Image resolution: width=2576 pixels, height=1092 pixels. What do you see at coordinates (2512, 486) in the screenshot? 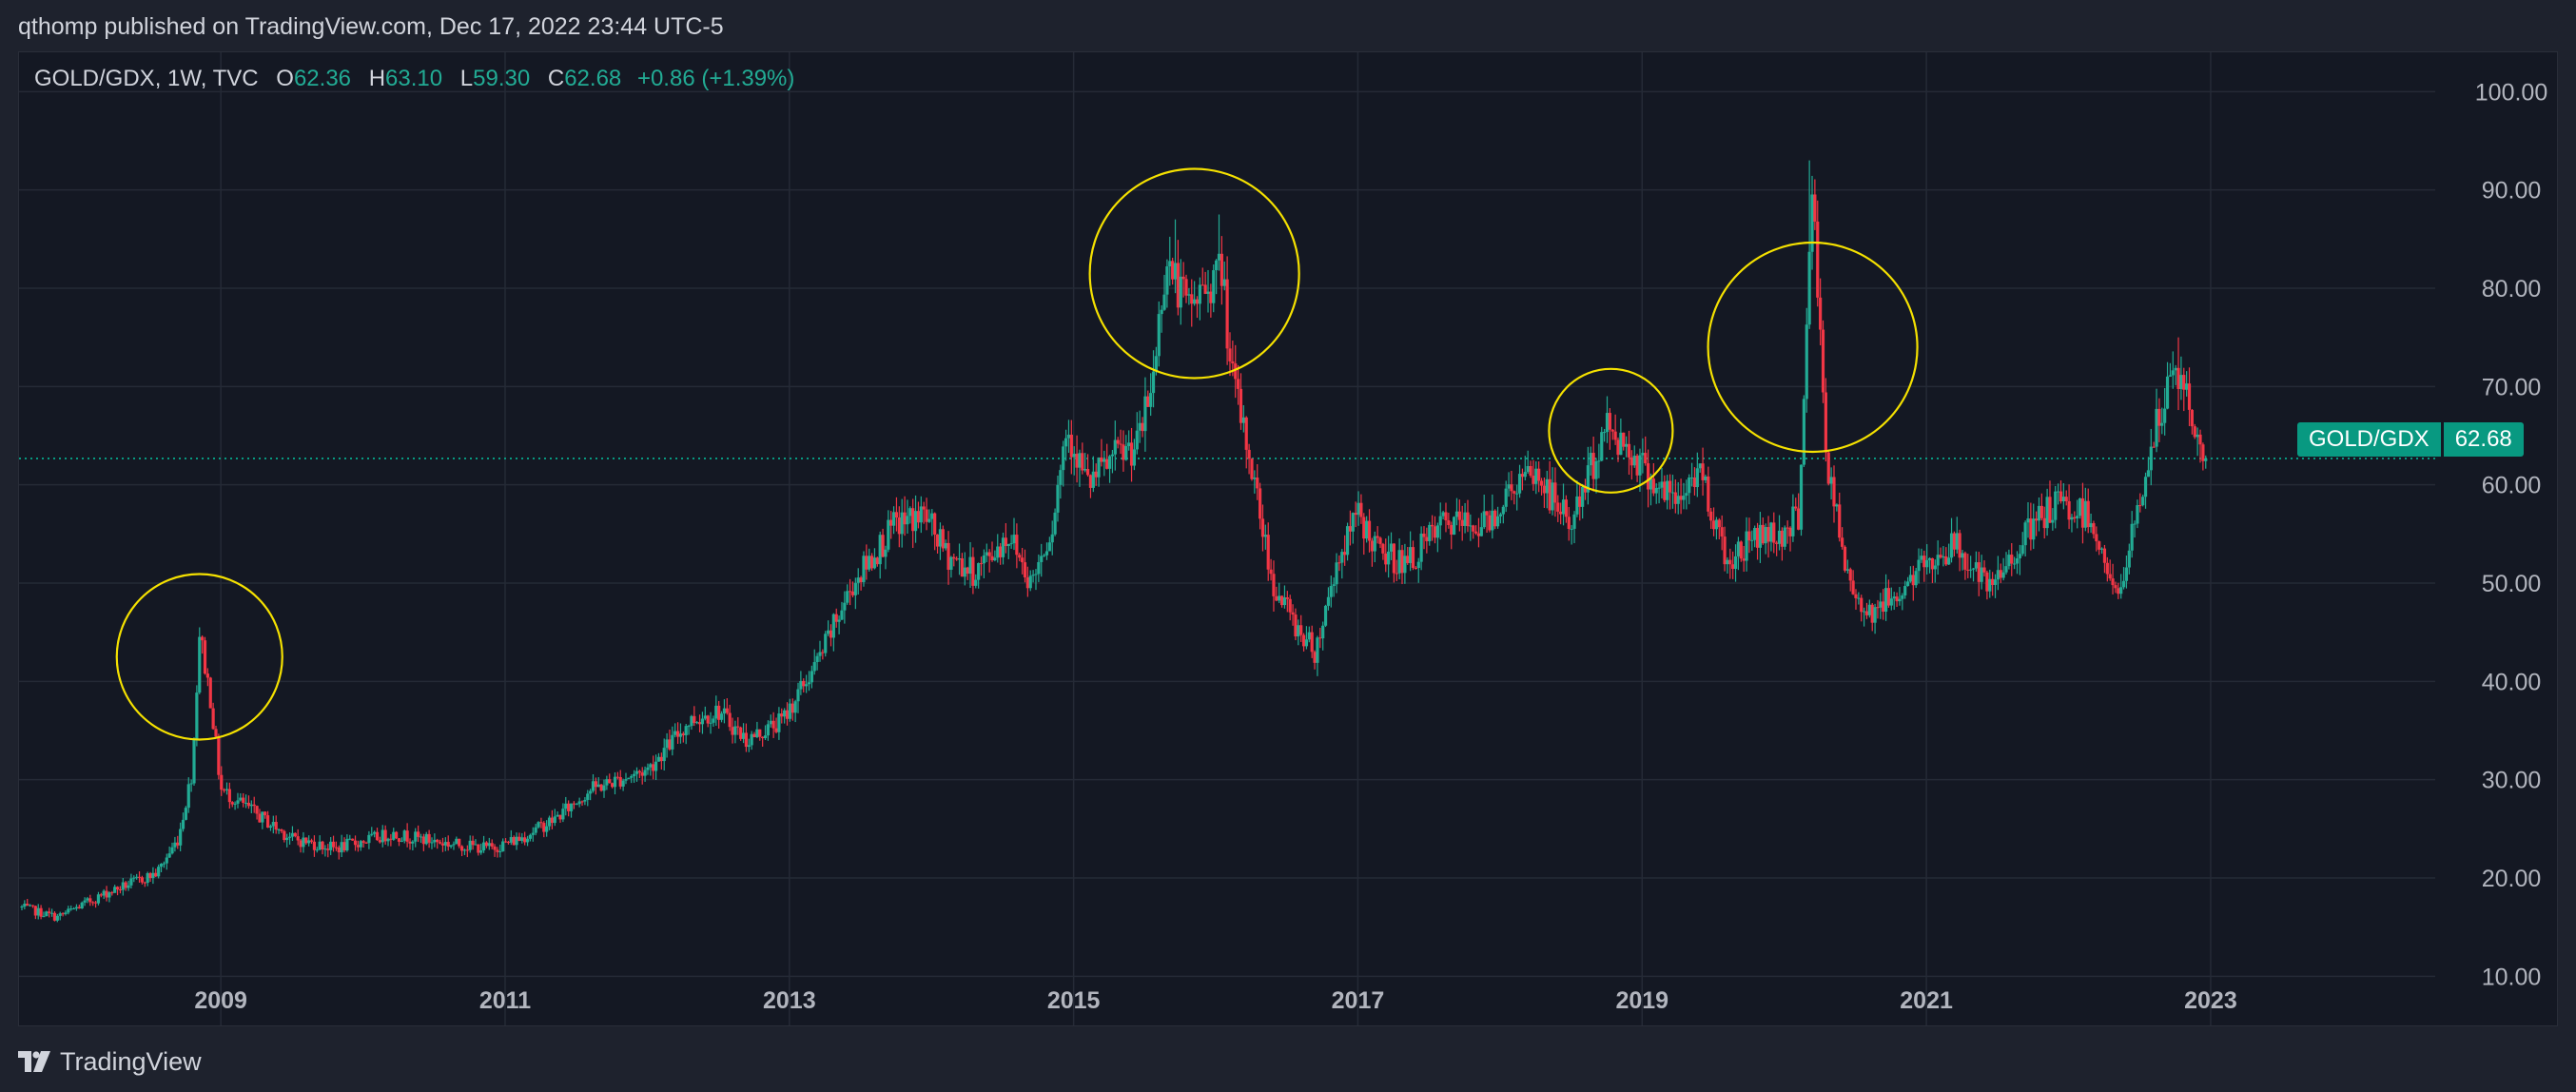
I see `y-tick-label: 60.00` at bounding box center [2512, 486].